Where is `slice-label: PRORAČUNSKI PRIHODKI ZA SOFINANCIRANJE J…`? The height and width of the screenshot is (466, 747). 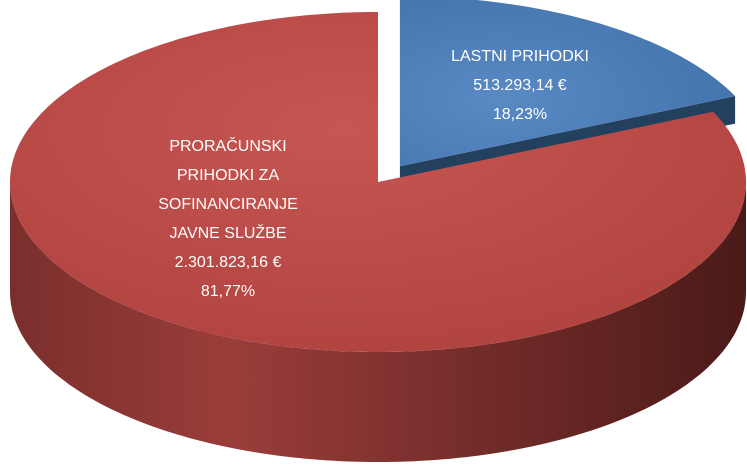 slice-label: PRORAČUNSKI PRIHODKI ZA SOFINANCIRANJE J… is located at coordinates (228, 219).